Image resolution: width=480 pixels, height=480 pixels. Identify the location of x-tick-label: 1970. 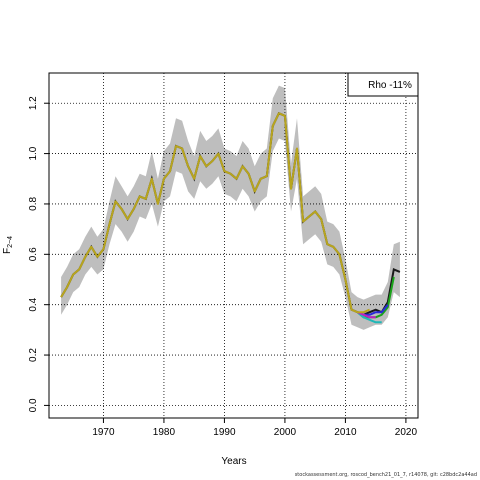
(103, 432).